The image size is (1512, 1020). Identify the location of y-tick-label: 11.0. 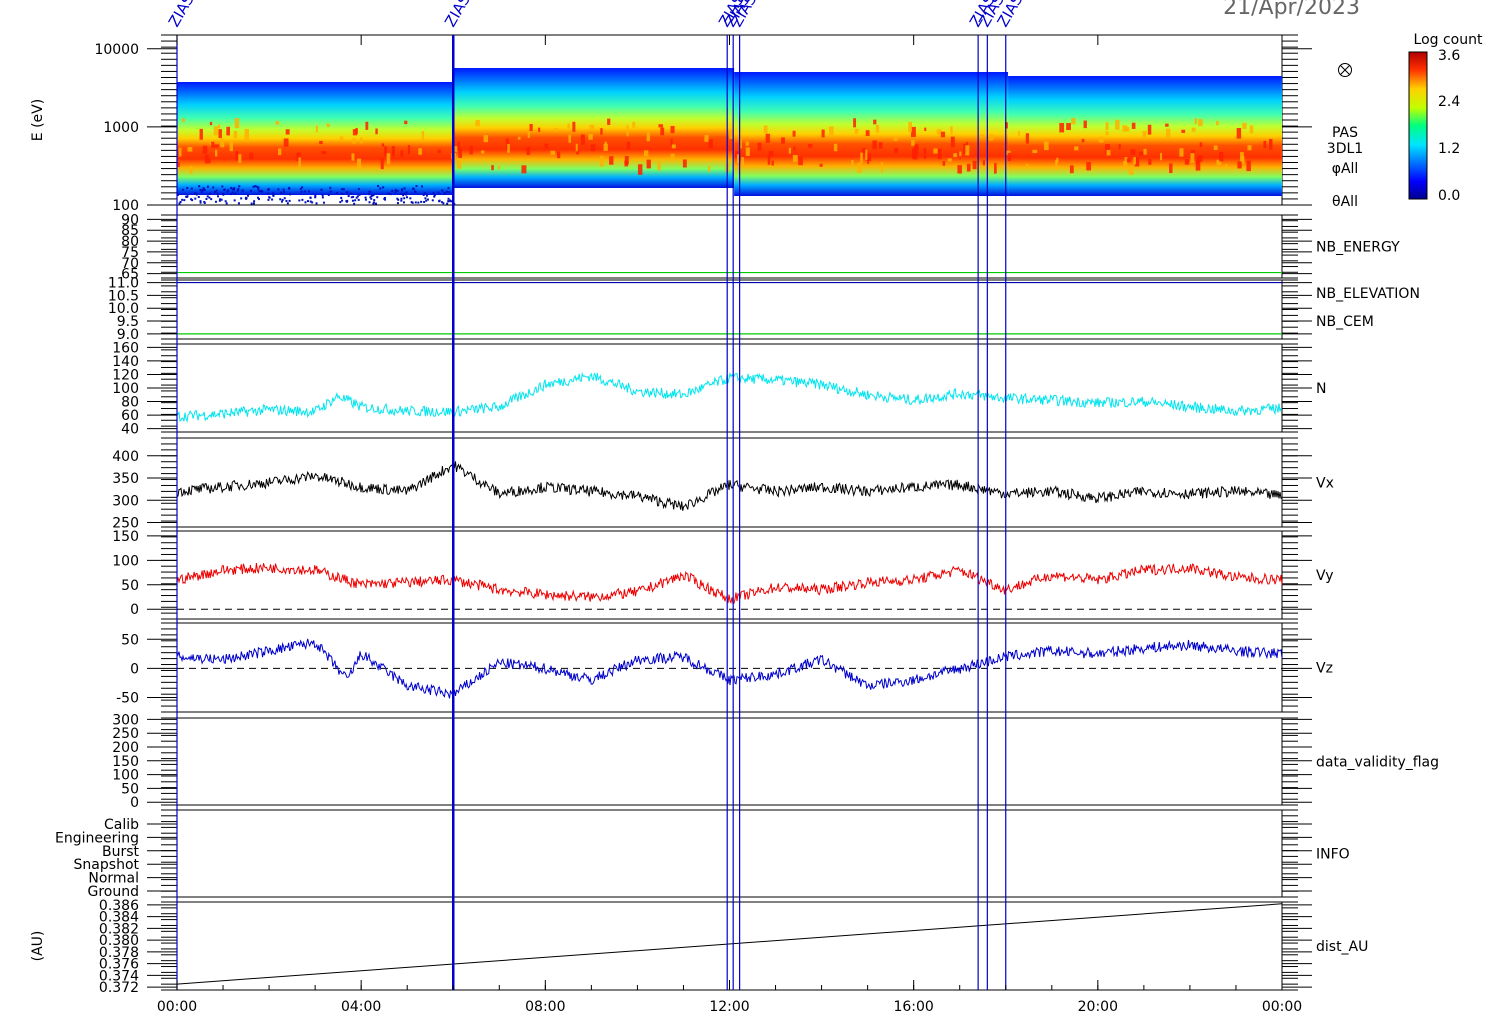
(123, 284).